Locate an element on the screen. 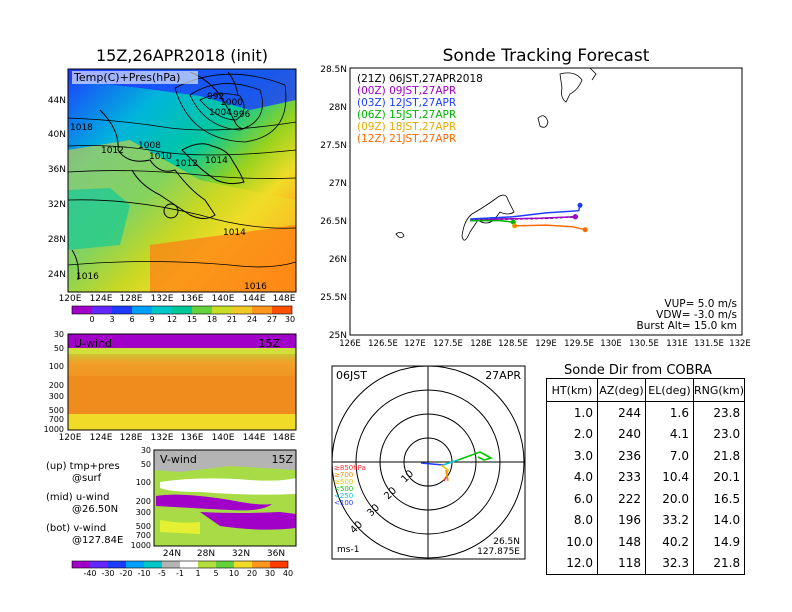 This screenshot has width=792, height=612. colorbar-label: -10 is located at coordinates (143, 573).